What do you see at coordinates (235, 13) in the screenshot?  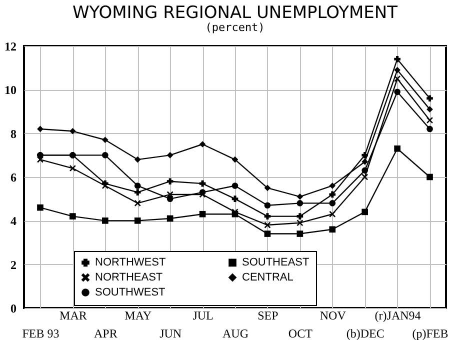 I see `chart-title: WYOMING REGIONAL UNEMPLOYMENT` at bounding box center [235, 13].